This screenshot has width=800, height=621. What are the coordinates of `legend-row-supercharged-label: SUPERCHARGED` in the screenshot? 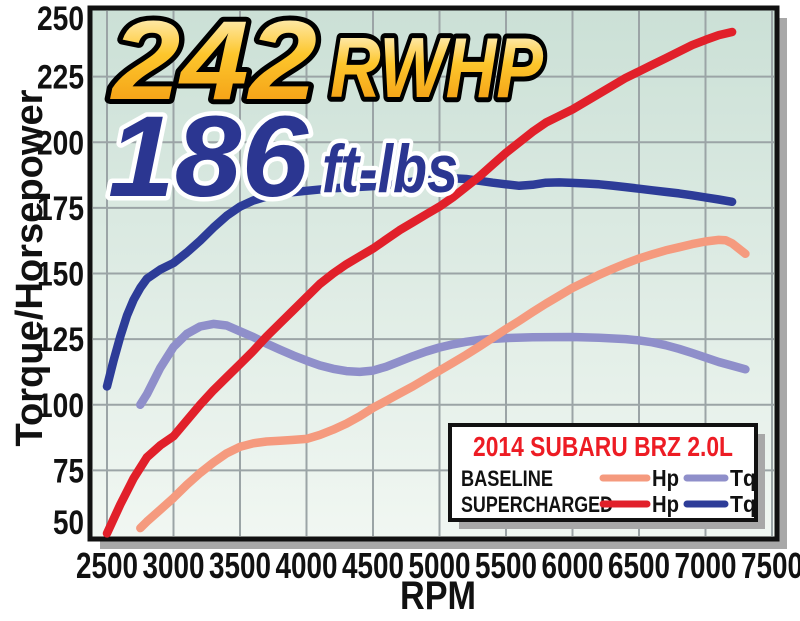 It's located at (537, 504).